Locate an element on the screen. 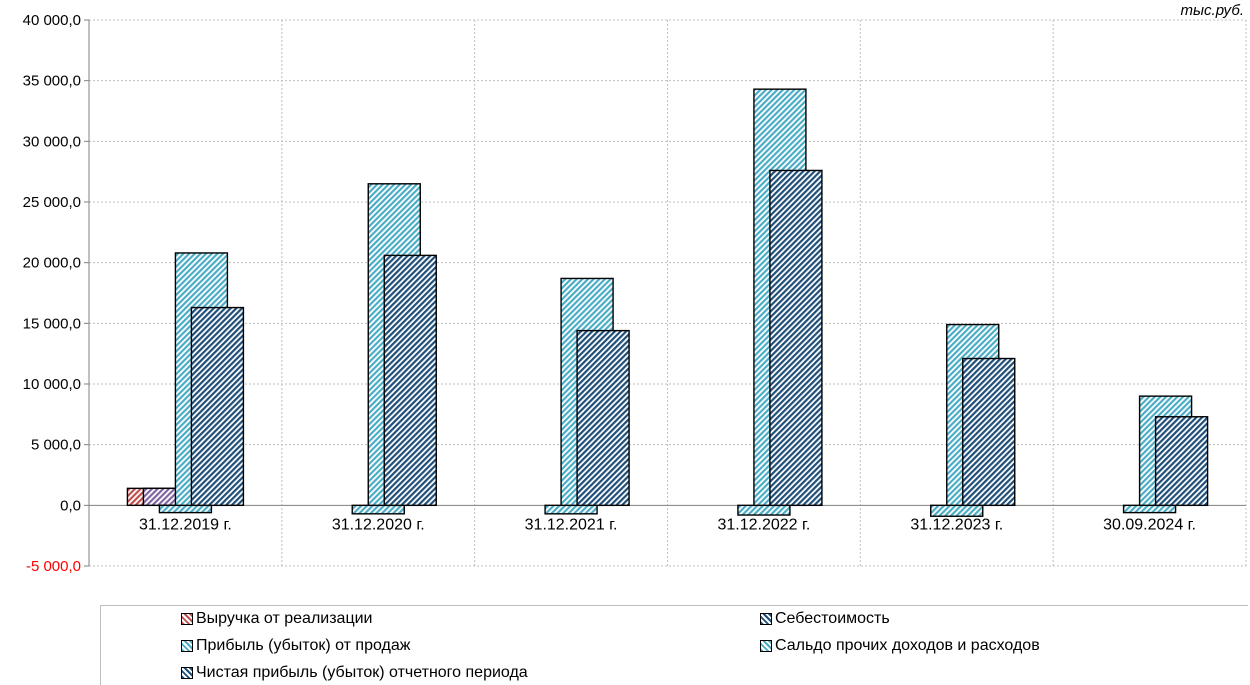  legend-swatch-revenue is located at coordinates (187, 619).